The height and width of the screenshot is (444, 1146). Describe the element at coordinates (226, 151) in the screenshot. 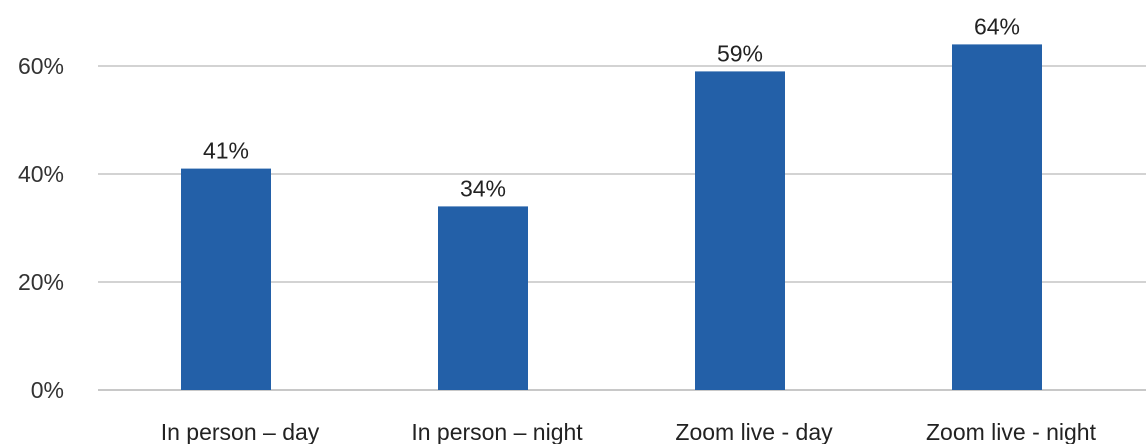

I see `data-label: 41%` at that location.